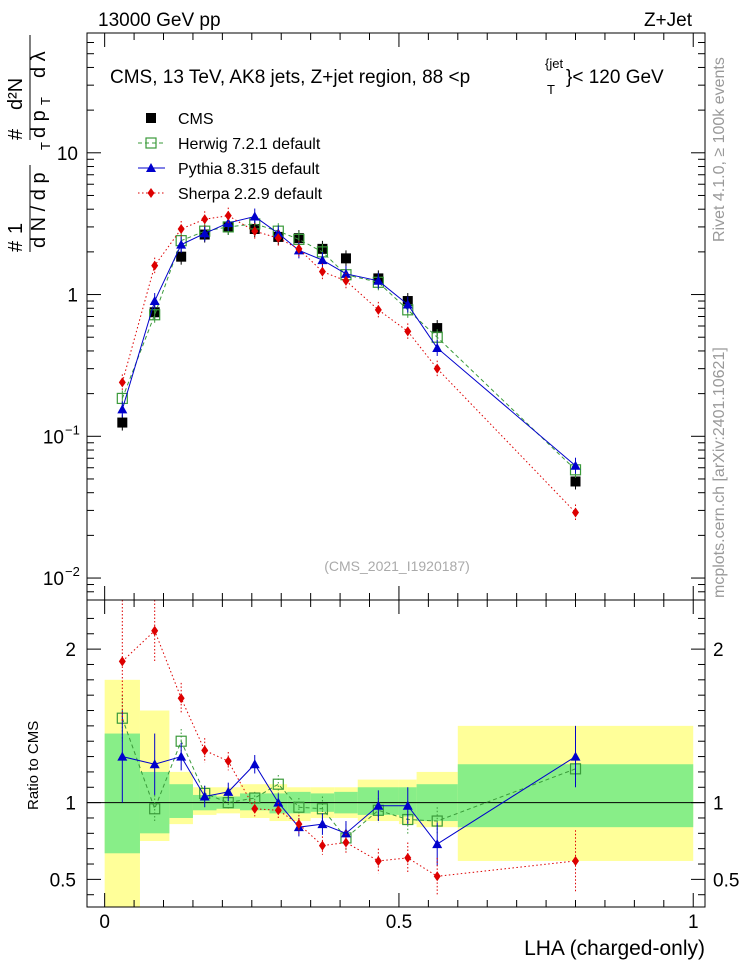 Image resolution: width=746 pixels, height=972 pixels. What do you see at coordinates (63, 880) in the screenshot?
I see `ratio-y-tick-label: 0.5` at bounding box center [63, 880].